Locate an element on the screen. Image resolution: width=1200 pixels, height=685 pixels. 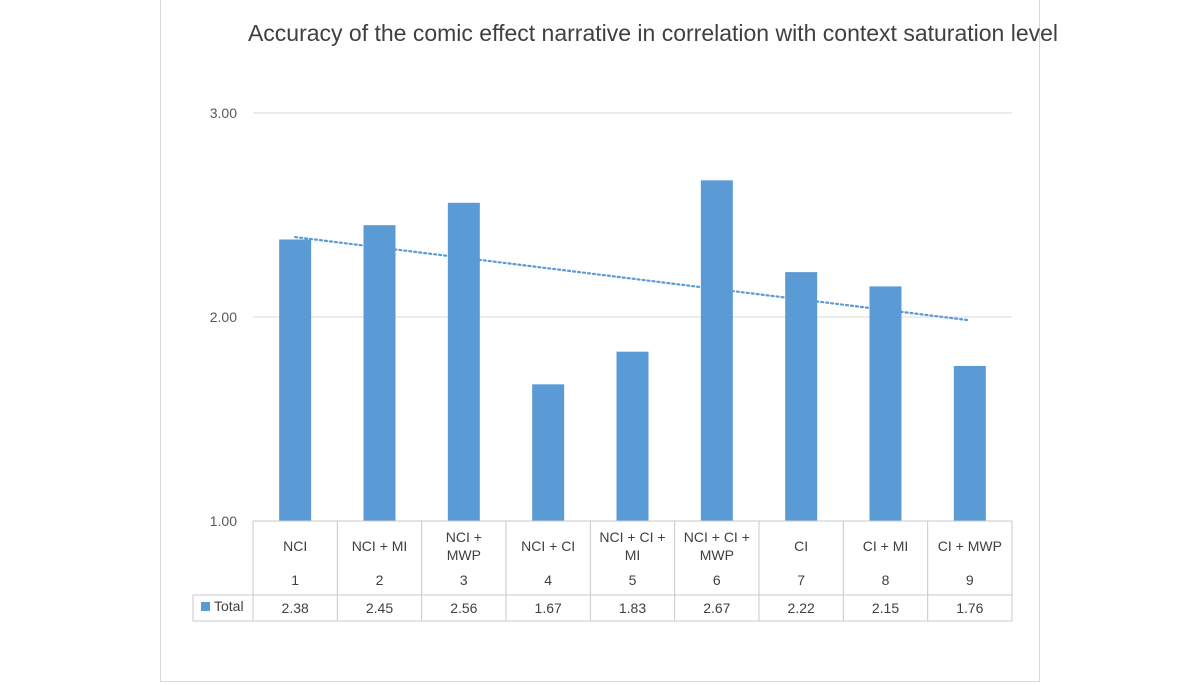
data-table-value: 2.22 is located at coordinates (801, 608).